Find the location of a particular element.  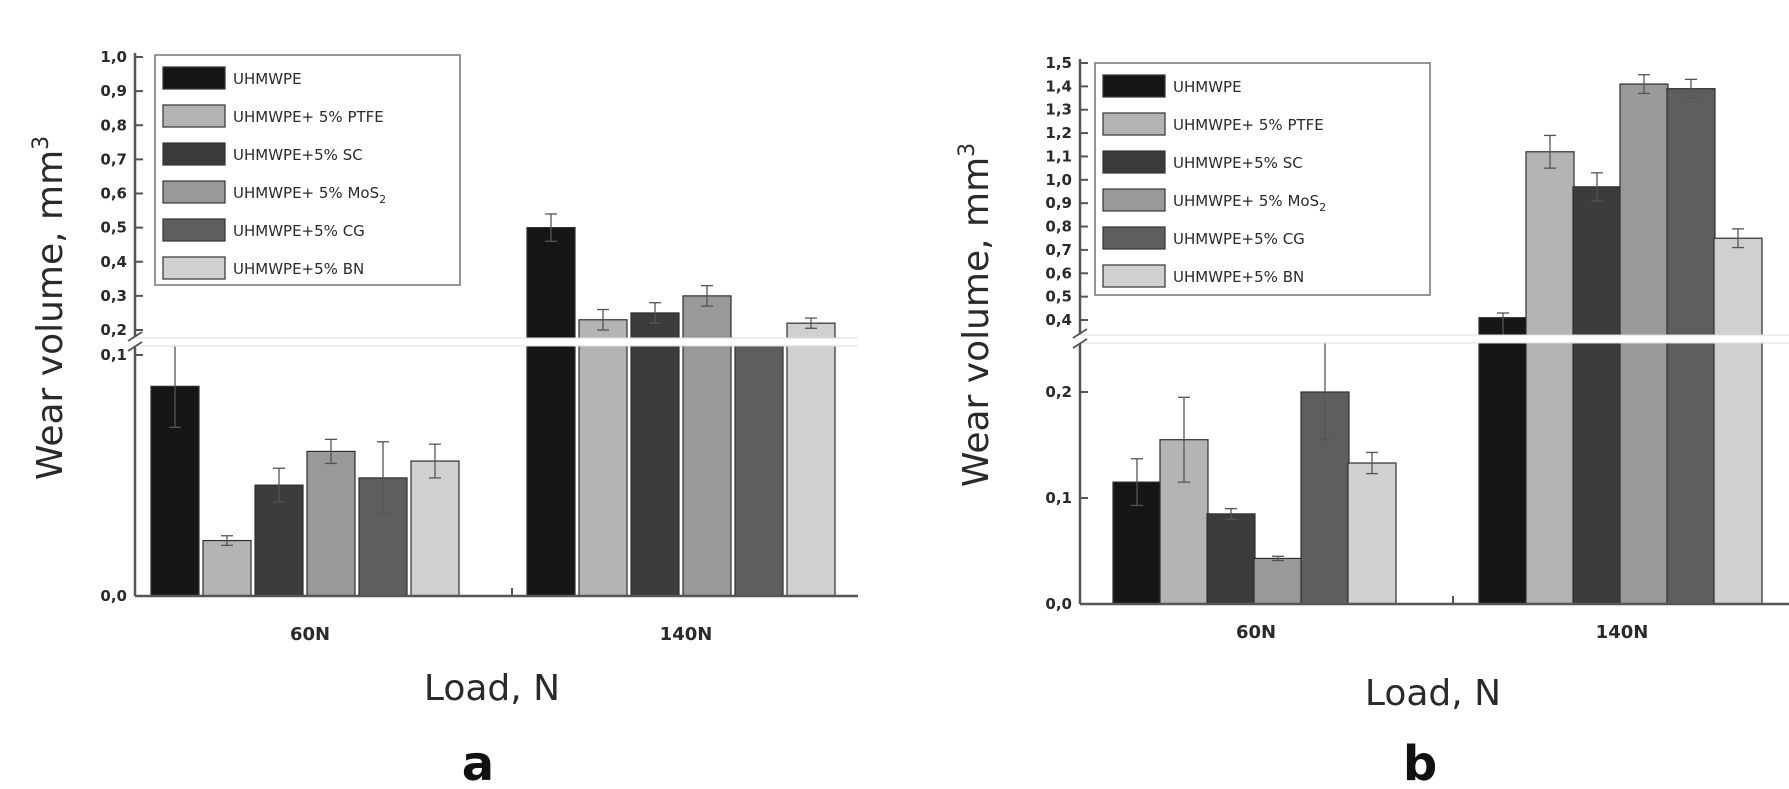

legend-entry: UHMWPE+5% CG is located at coordinates (1239, 239).